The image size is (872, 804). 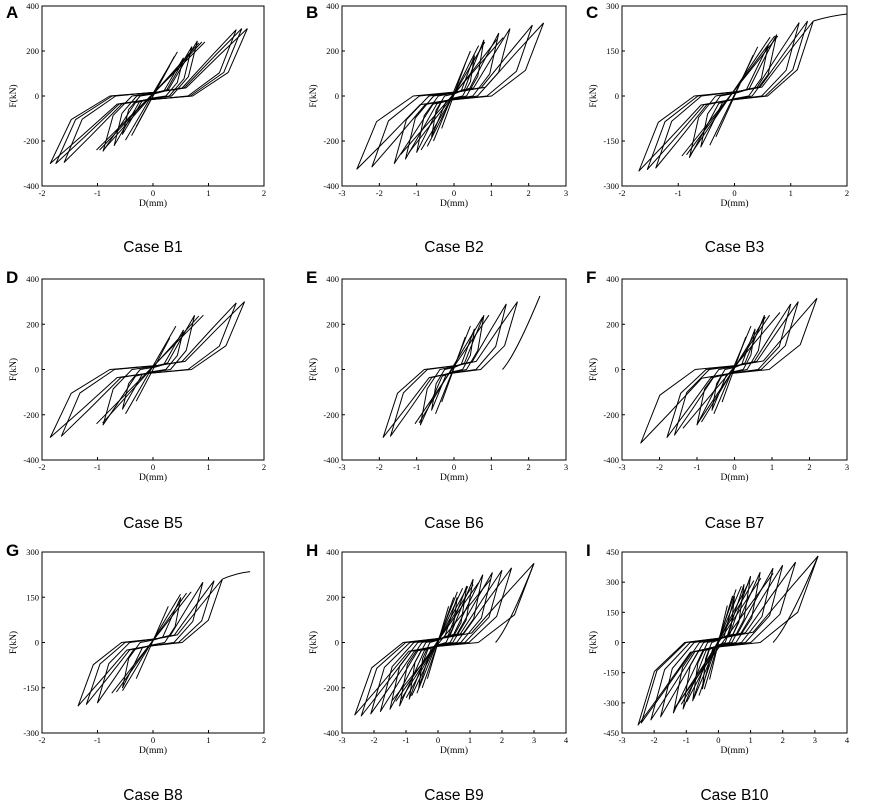 I want to click on panel-C: C -2 -1 0 1 2 -300 -150 0 150 300 D(mm) F(kN) Case B3, so click(x=717, y=128).